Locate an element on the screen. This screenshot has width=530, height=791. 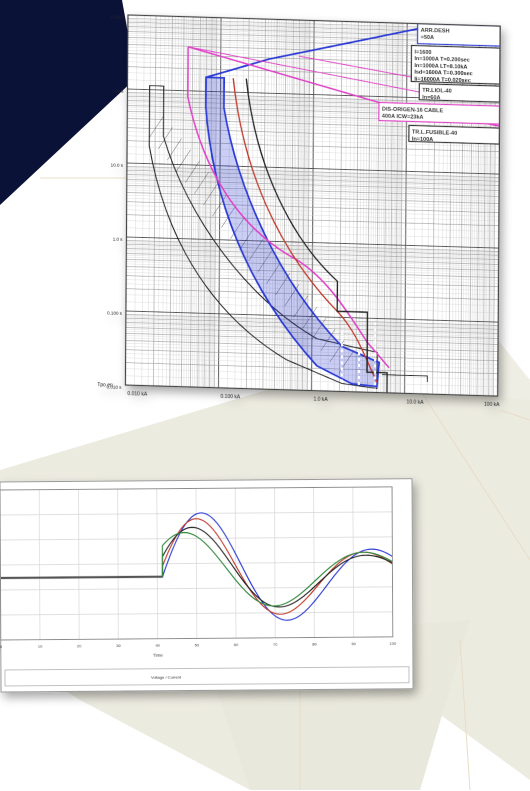
wave-x-tick-label: 0 is located at coordinates (1, 646).